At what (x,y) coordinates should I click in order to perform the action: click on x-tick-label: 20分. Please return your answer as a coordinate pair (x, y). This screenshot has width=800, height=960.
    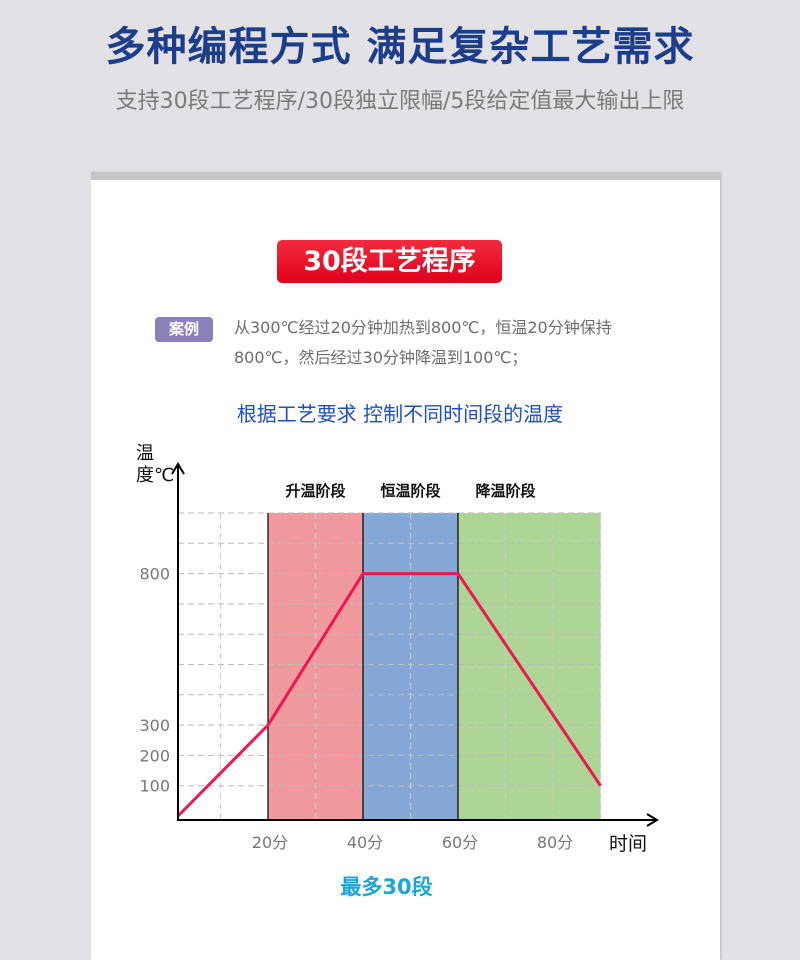
    Looking at the image, I should click on (270, 842).